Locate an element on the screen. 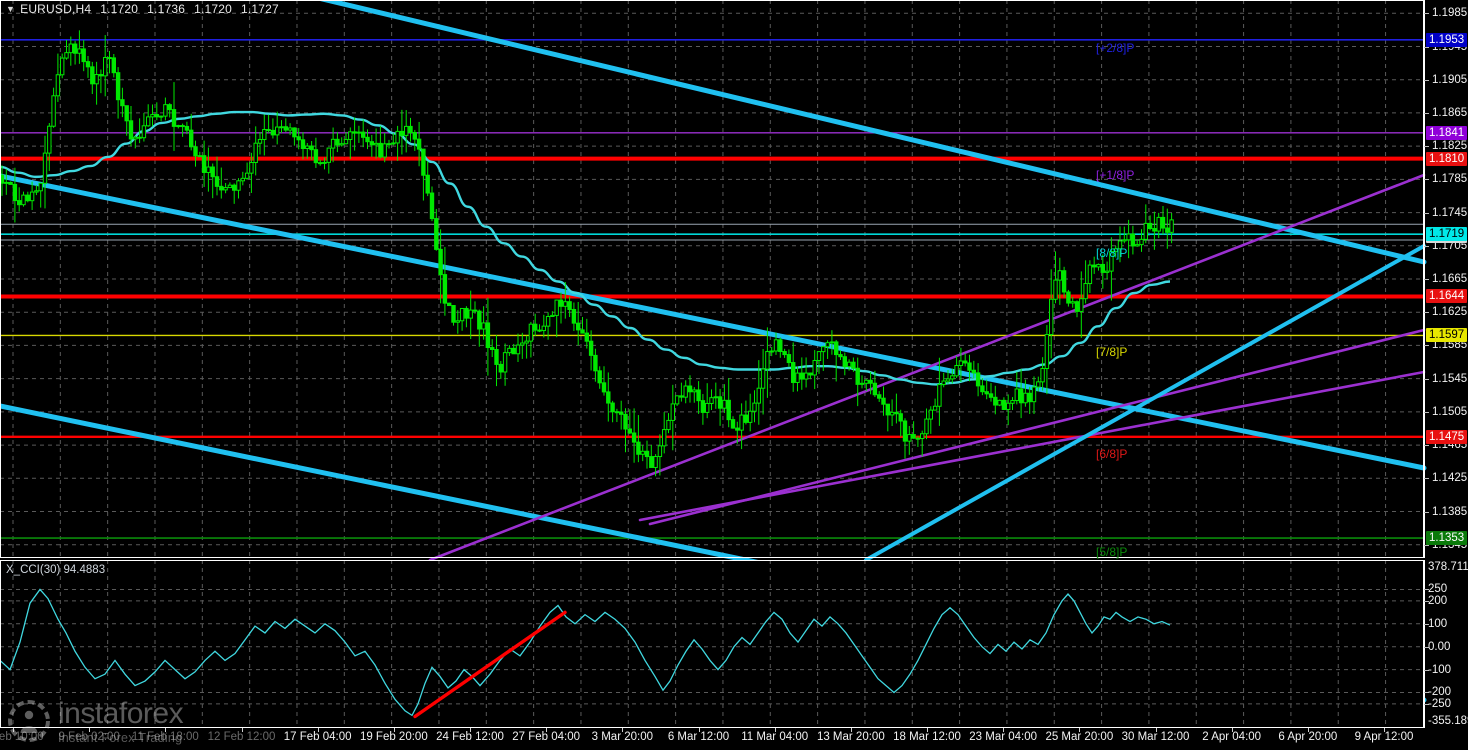 This screenshot has height=750, width=1468. price-axis-label: 1.1905 is located at coordinates (1450, 79).